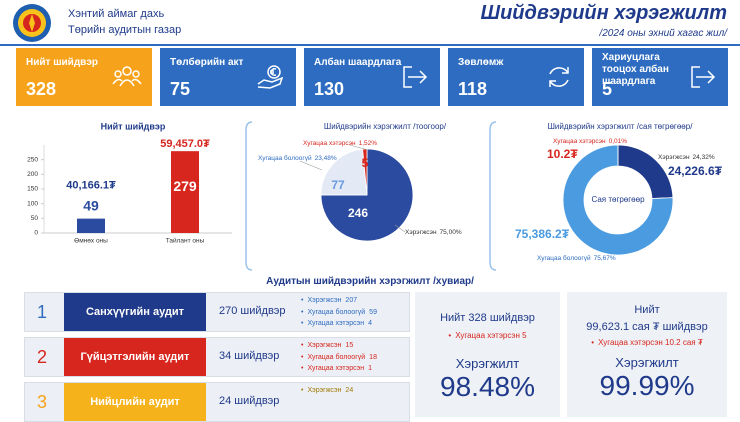 The height and width of the screenshot is (422, 740). I want to click on stat-card: Хариуцлага тооцох албан шаардлага 5, so click(660, 77).